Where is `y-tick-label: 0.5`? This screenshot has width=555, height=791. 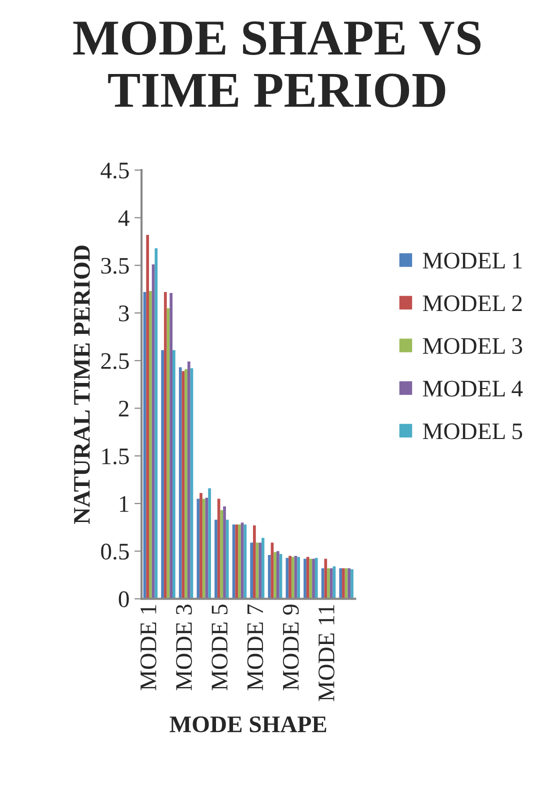
y-tick-label: 0.5 is located at coordinates (115, 552).